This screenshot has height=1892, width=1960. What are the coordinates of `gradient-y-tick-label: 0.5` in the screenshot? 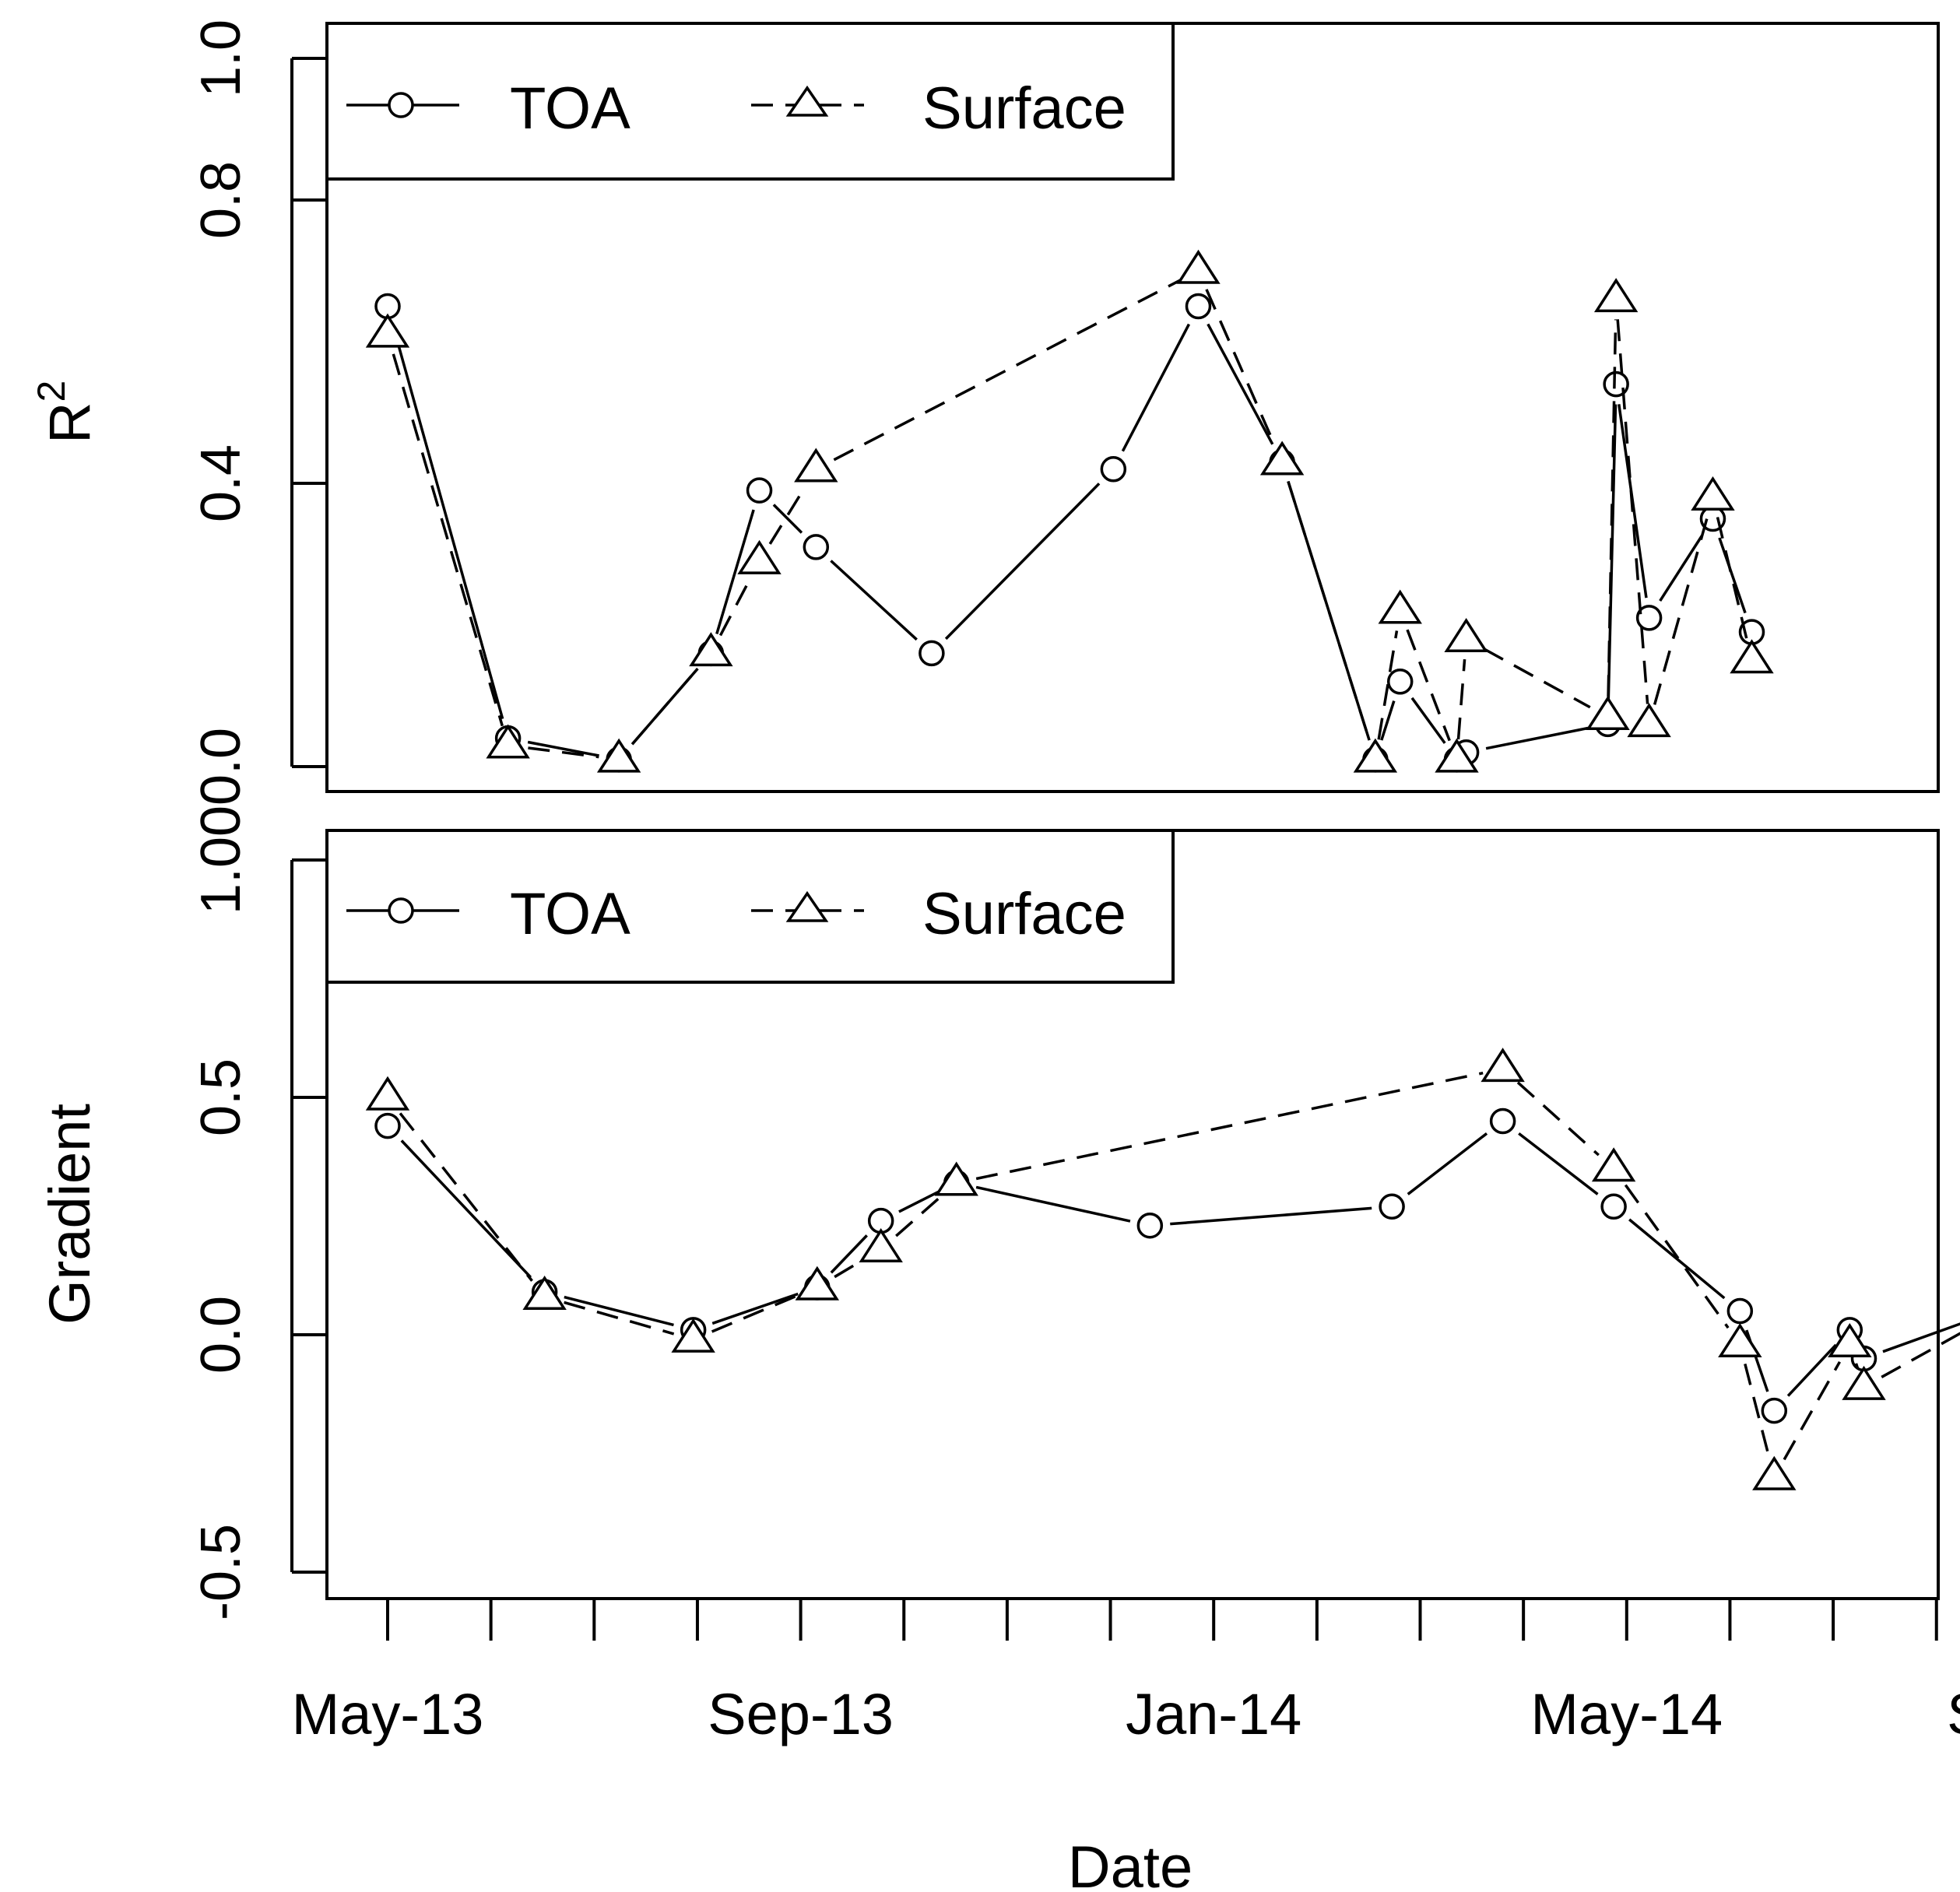 It's located at (221, 1097).